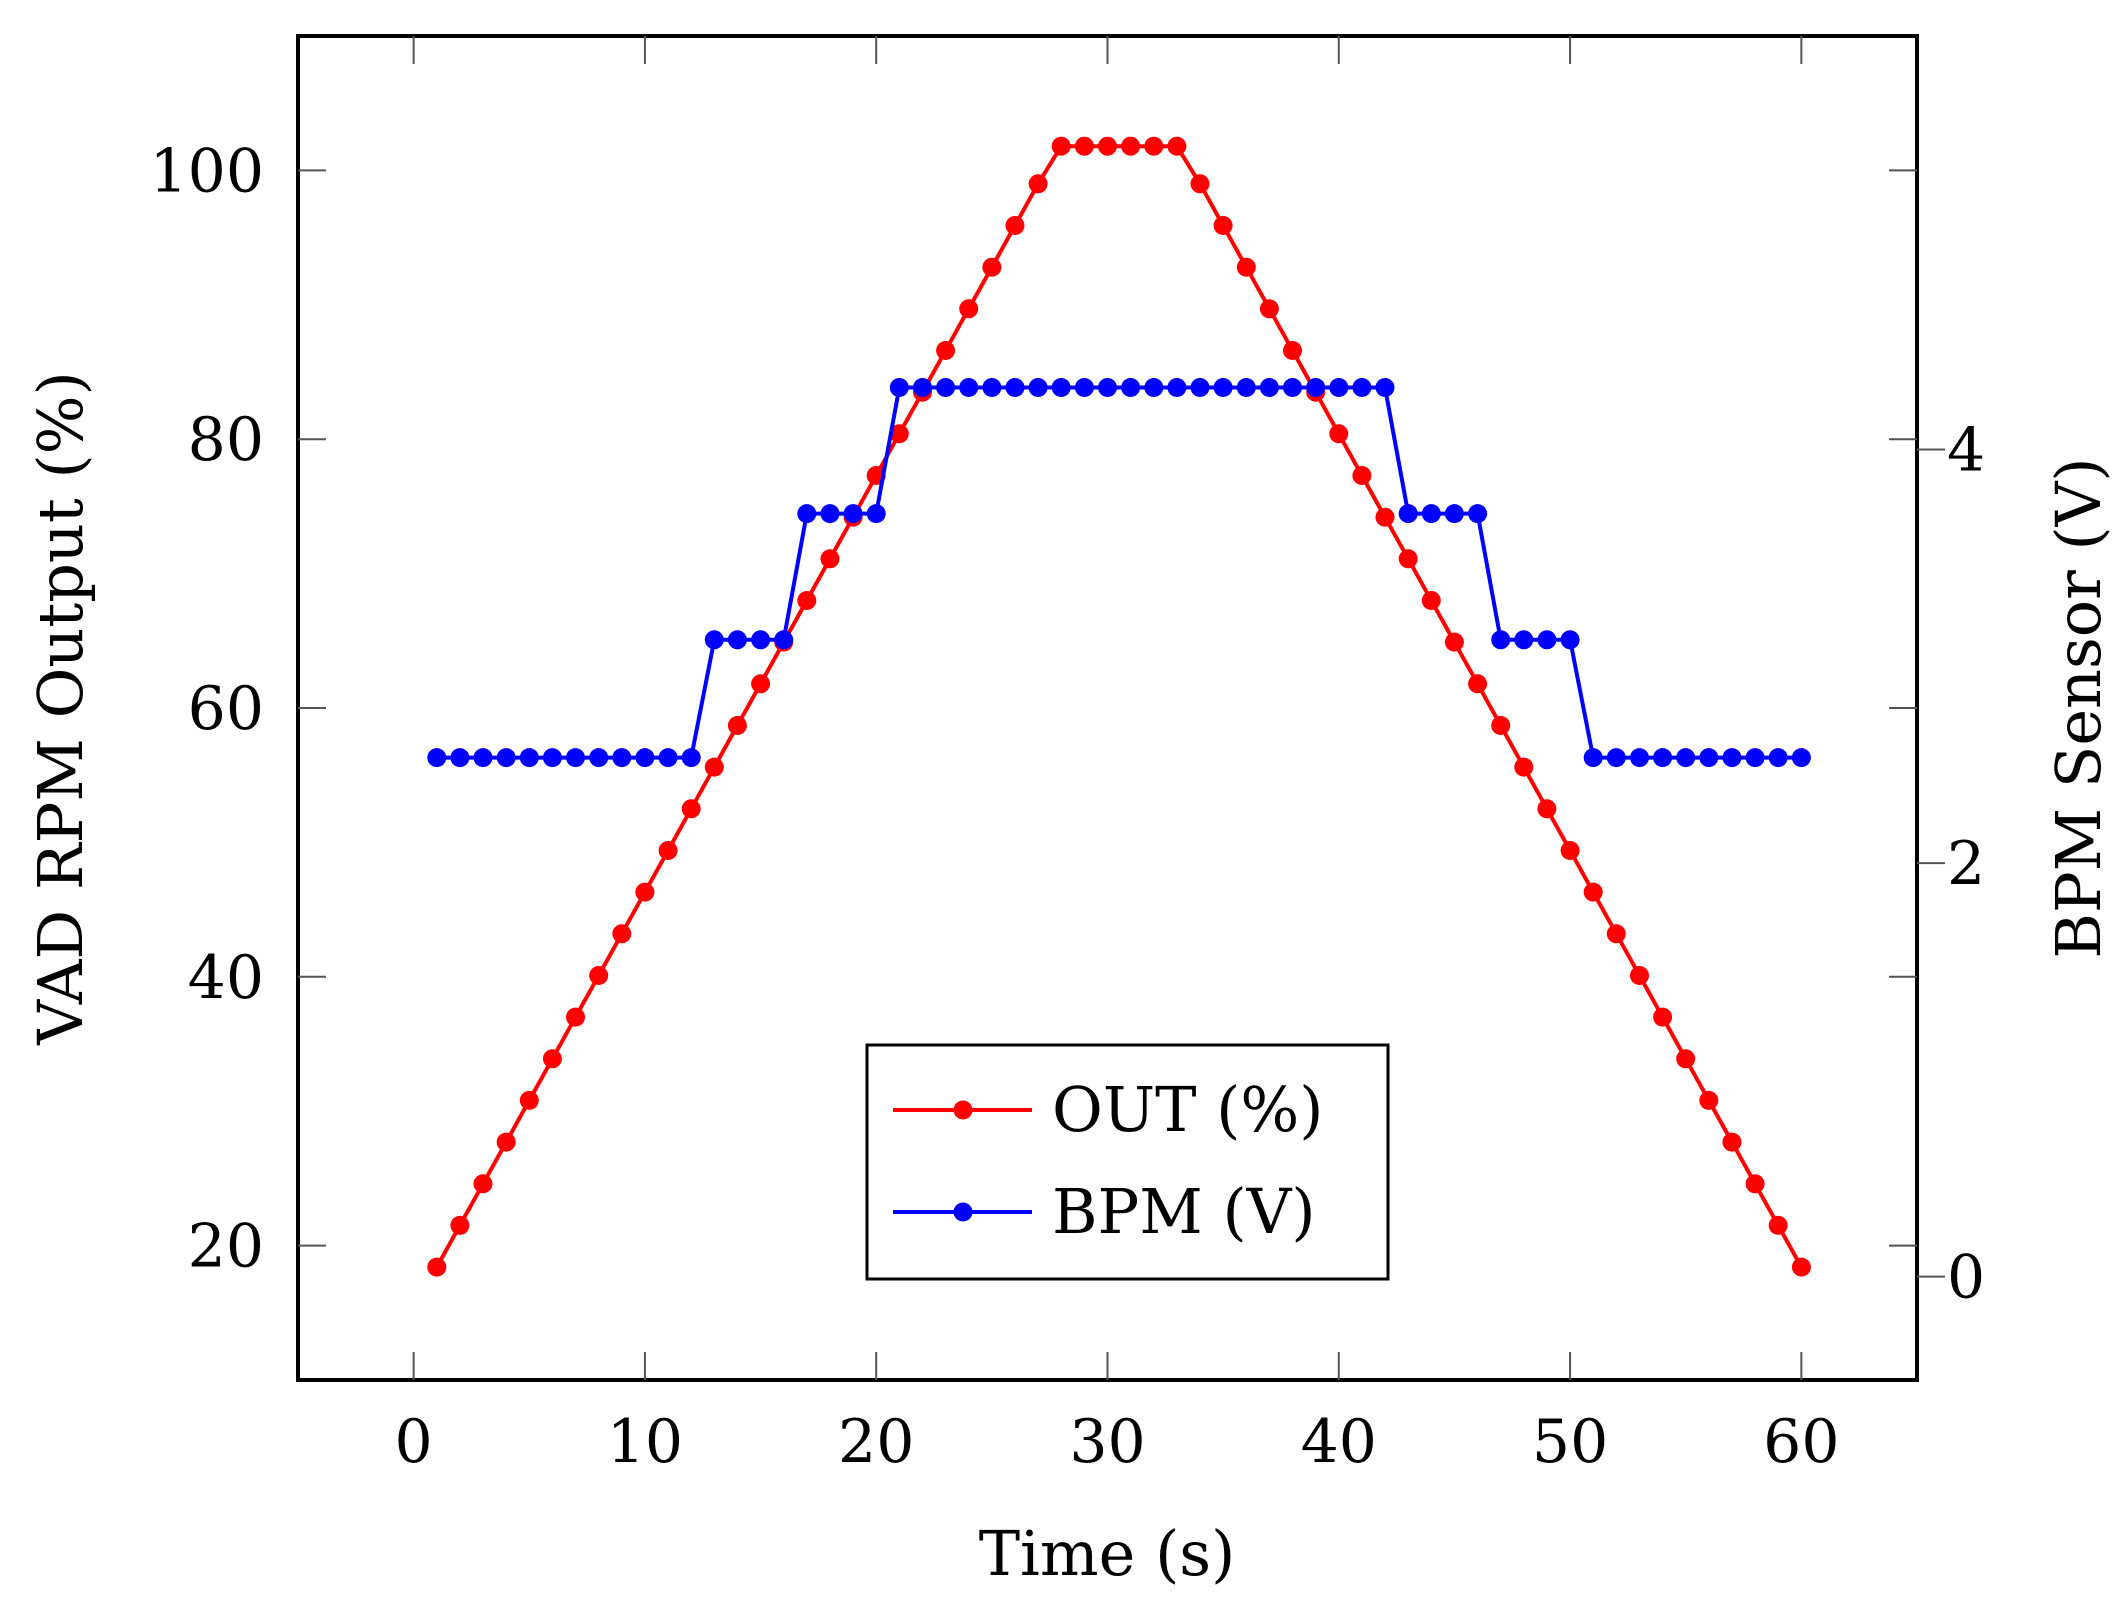 The width and height of the screenshot is (2124, 1604). Describe the element at coordinates (963, 1110) in the screenshot. I see `legend-swatch-out-marker` at that location.